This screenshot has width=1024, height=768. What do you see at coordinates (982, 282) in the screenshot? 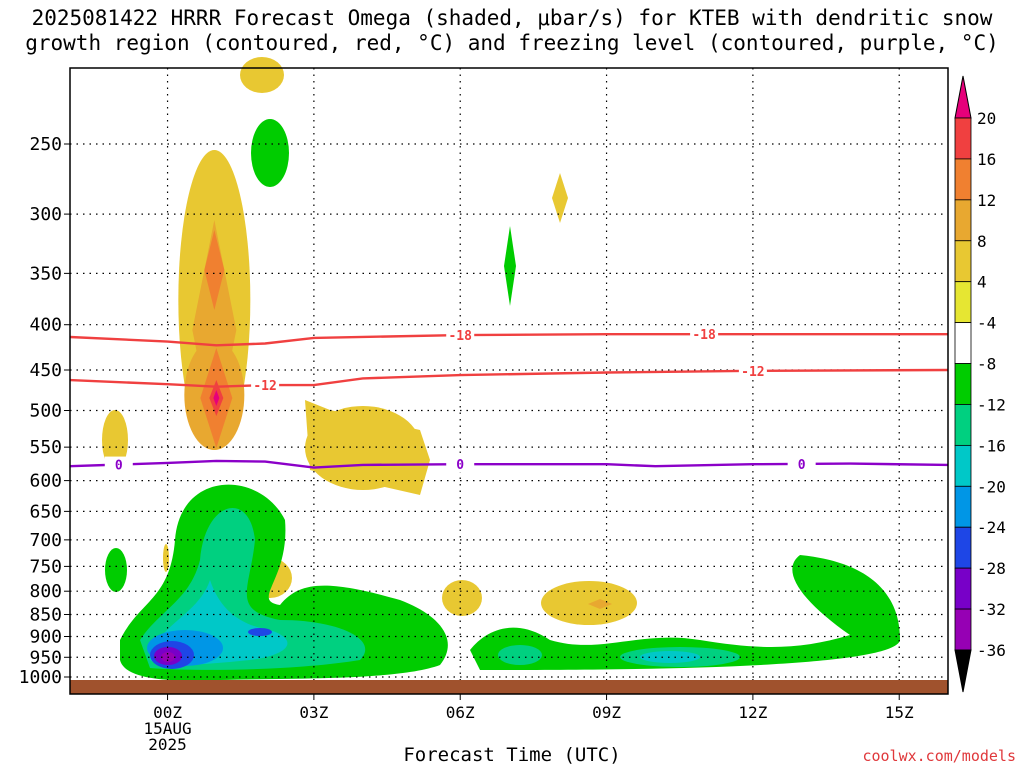
I see `colorbar-label: 4` at bounding box center [982, 282].